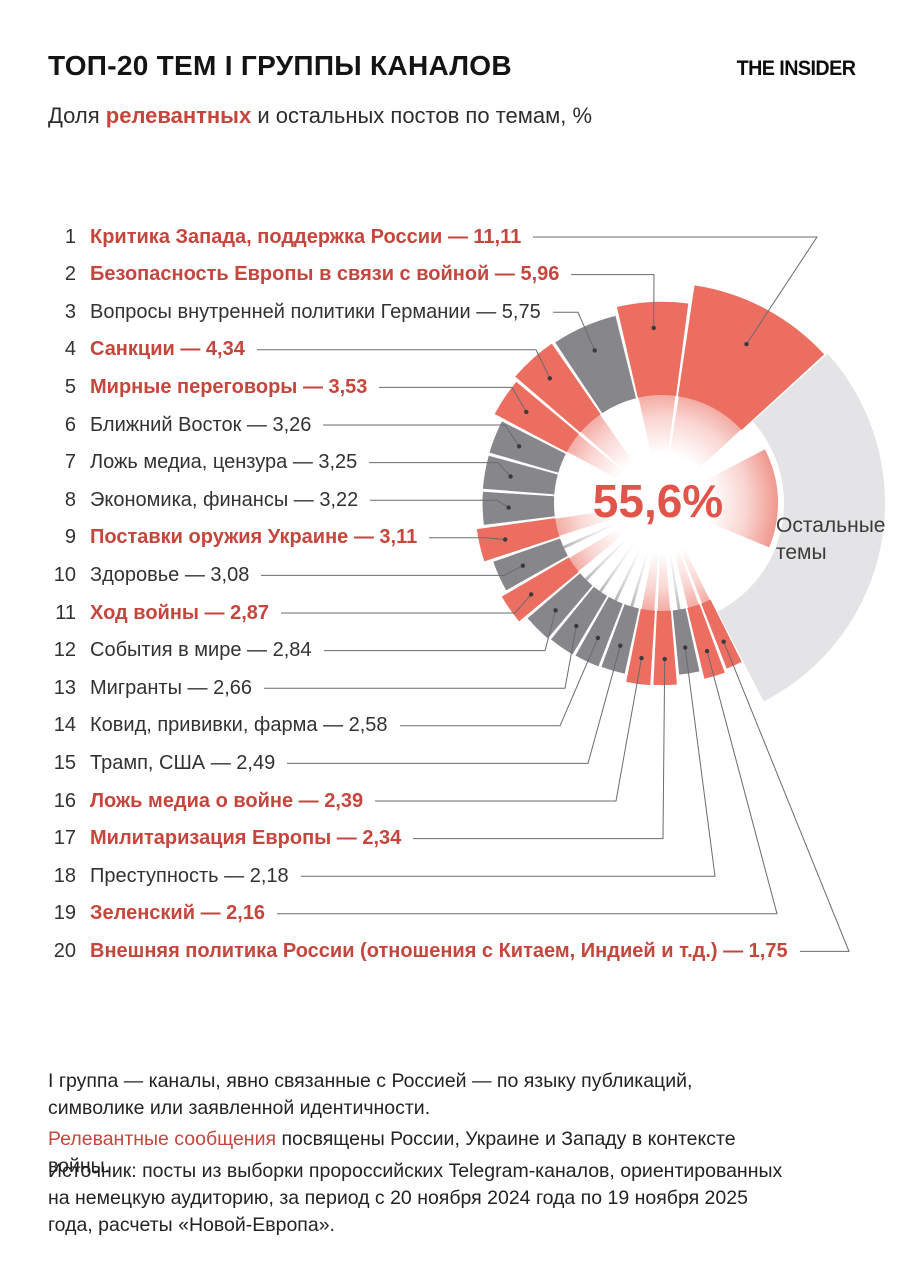 The image size is (903, 1280). Describe the element at coordinates (64, 950) in the screenshot. I see `topic-rank: 20` at that location.